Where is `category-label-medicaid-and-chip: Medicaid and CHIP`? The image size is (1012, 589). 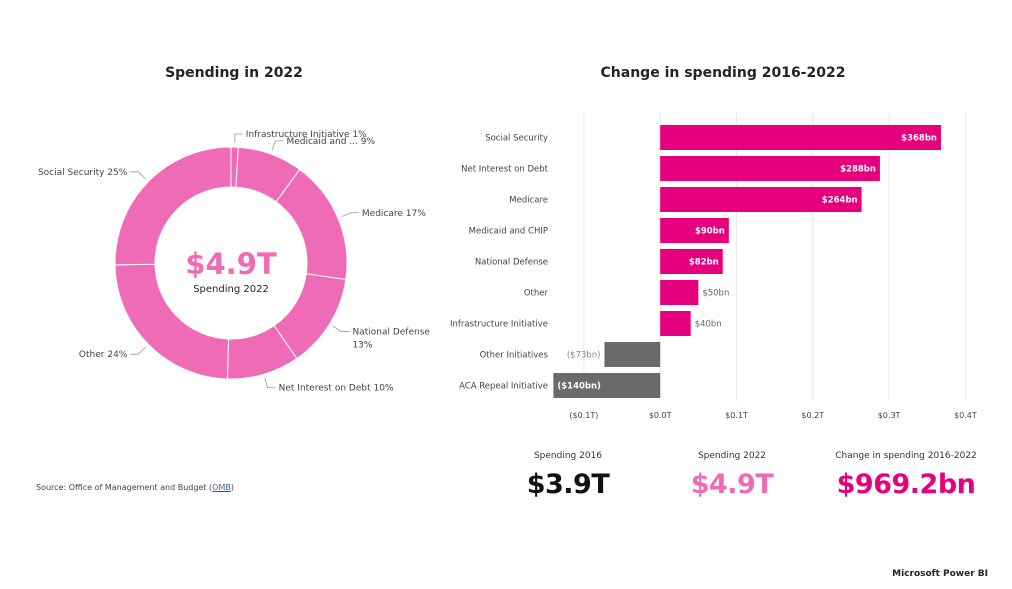
category-label-medicaid-and-chip: Medicaid and CHIP is located at coordinates (508, 232).